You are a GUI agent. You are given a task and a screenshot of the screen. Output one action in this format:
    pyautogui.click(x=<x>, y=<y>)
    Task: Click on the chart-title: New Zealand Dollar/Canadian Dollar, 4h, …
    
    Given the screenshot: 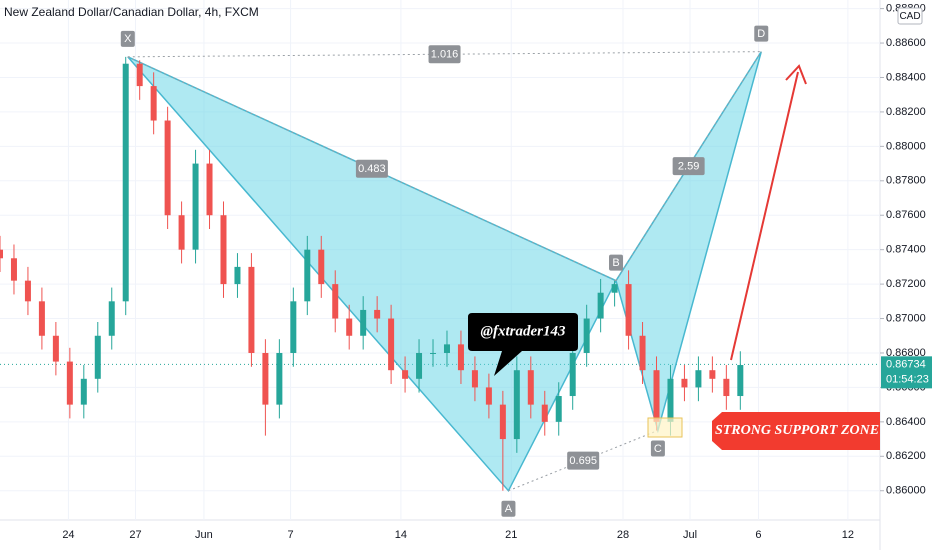 What is the action you would take?
    pyautogui.click(x=131, y=12)
    